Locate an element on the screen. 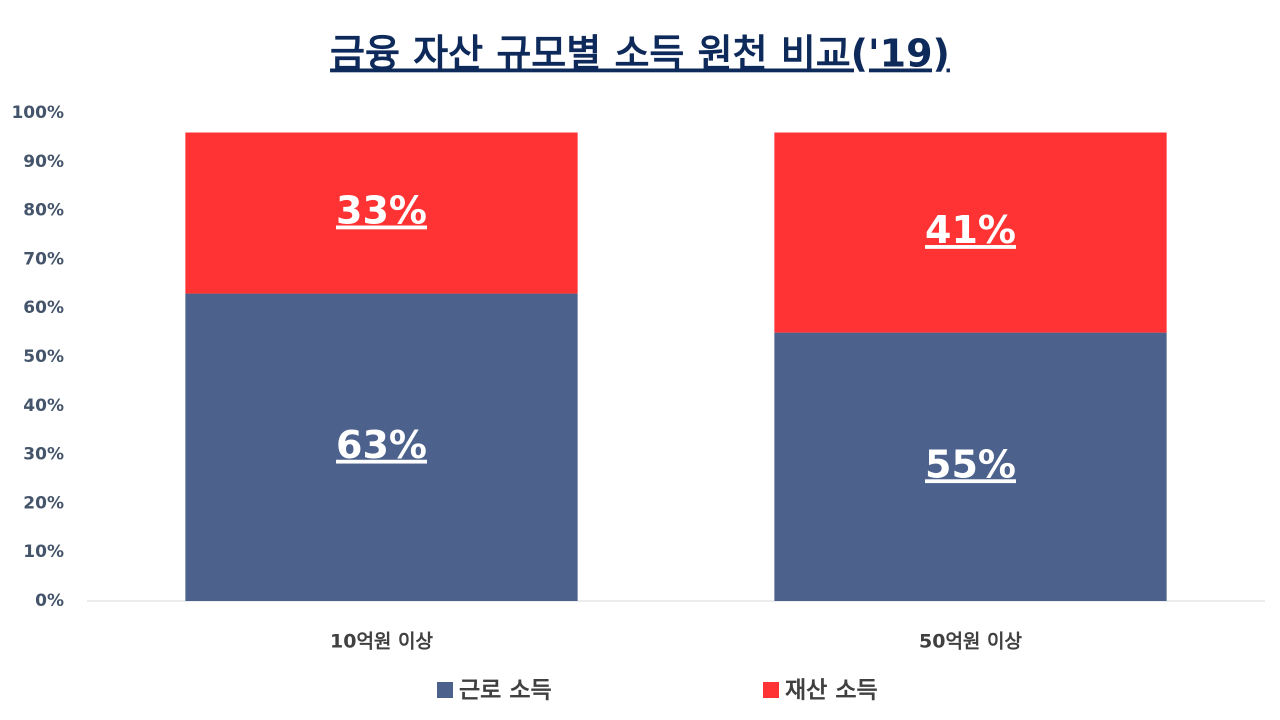 Image resolution: width=1280 pixels, height=720 pixels. value-label: 41% is located at coordinates (970, 230).